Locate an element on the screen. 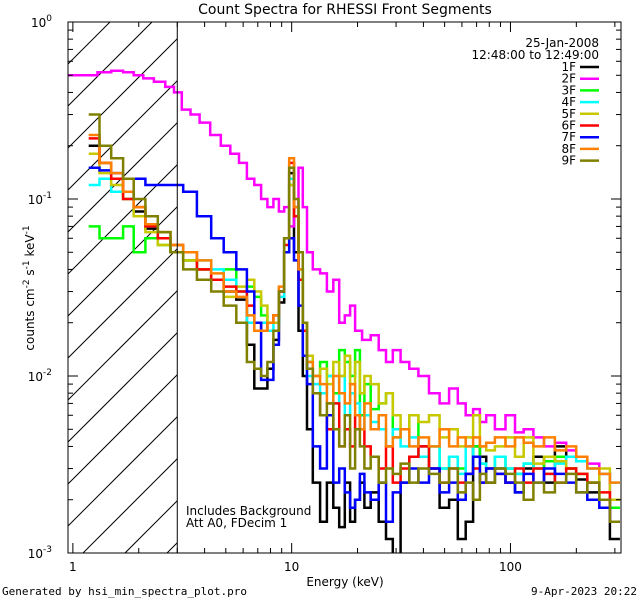 This screenshot has height=600, width=640. y-tick-label: 10⁻³ is located at coordinates (40, 553).